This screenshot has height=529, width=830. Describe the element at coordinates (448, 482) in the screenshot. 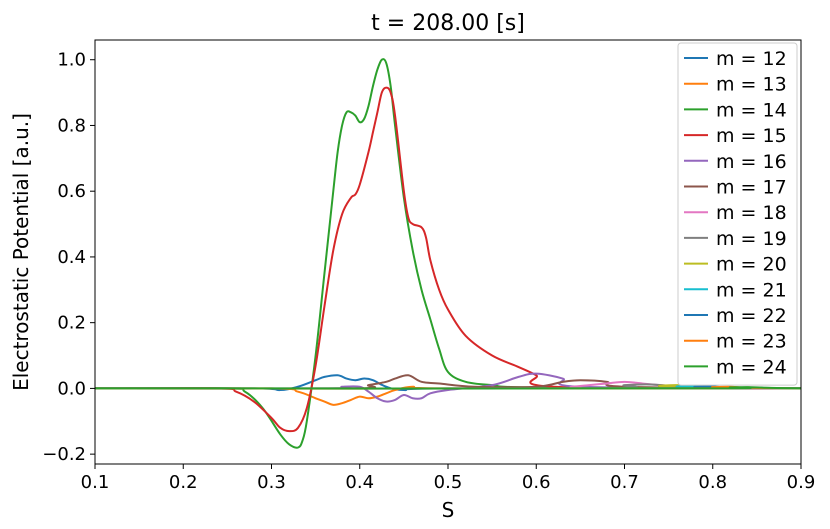

I see `x-tick-label: 0.5` at that location.